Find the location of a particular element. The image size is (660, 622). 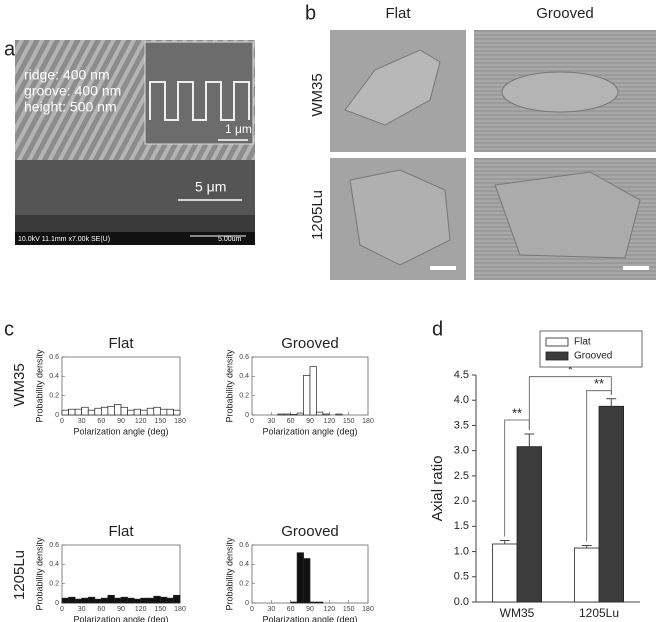

x-tick-label: 150 is located at coordinates (349, 609).